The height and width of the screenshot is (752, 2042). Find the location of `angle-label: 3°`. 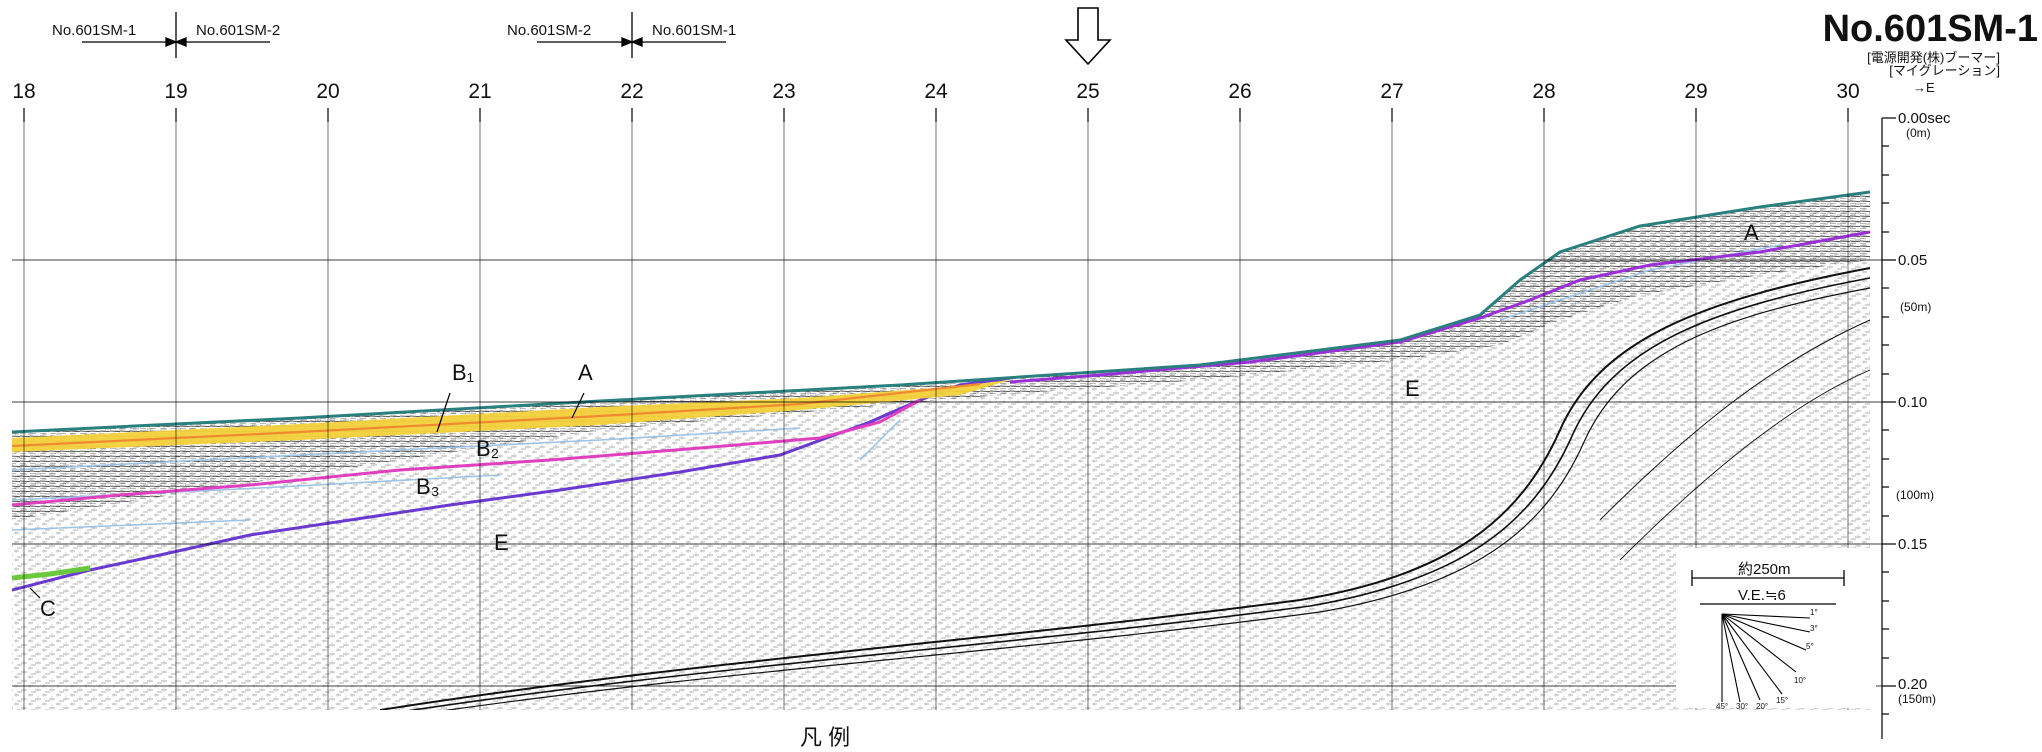

angle-label: 3° is located at coordinates (1814, 628).